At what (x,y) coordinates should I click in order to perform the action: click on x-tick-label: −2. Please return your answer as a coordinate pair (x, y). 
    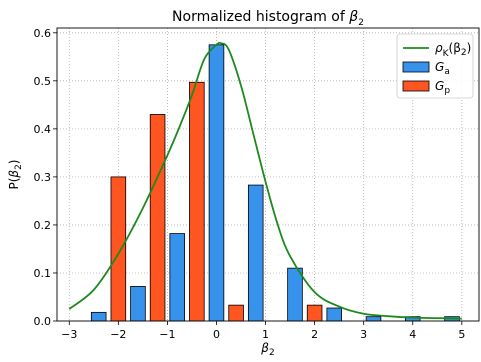
    Looking at the image, I should click on (118, 334).